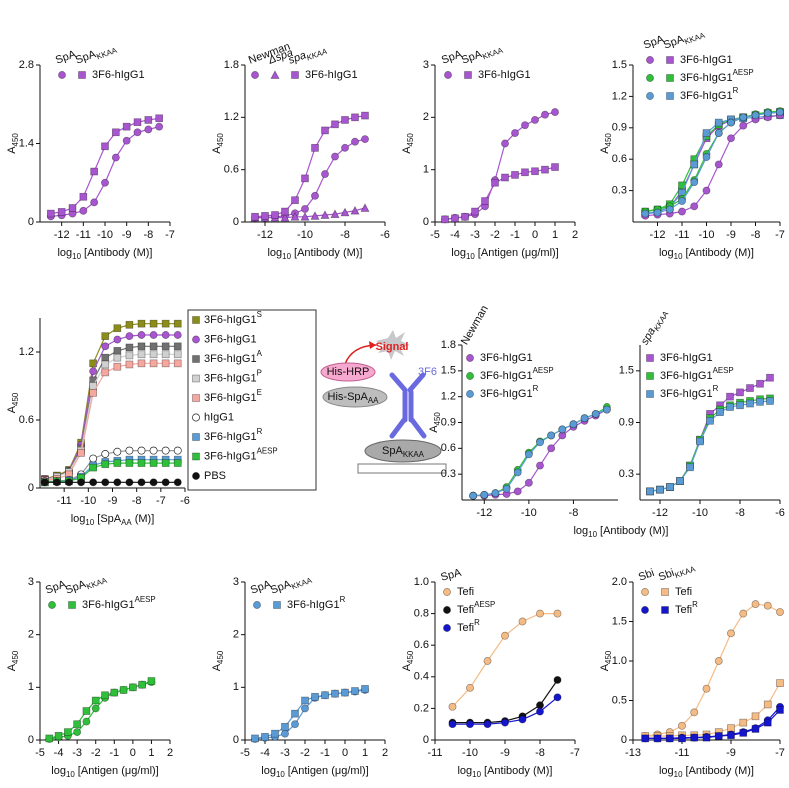  What do you see at coordinates (475, 325) in the screenshot?
I see `legend-header: Newman` at bounding box center [475, 325].